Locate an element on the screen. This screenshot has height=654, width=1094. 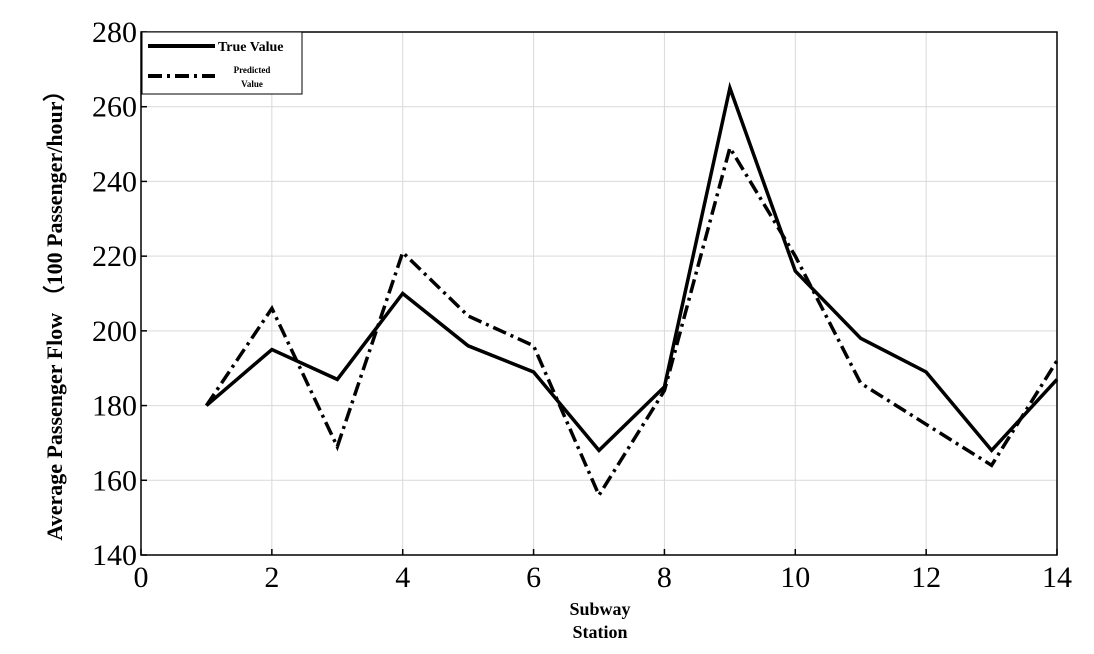
legend: True Value Predicted Value is located at coordinates (222, 63).